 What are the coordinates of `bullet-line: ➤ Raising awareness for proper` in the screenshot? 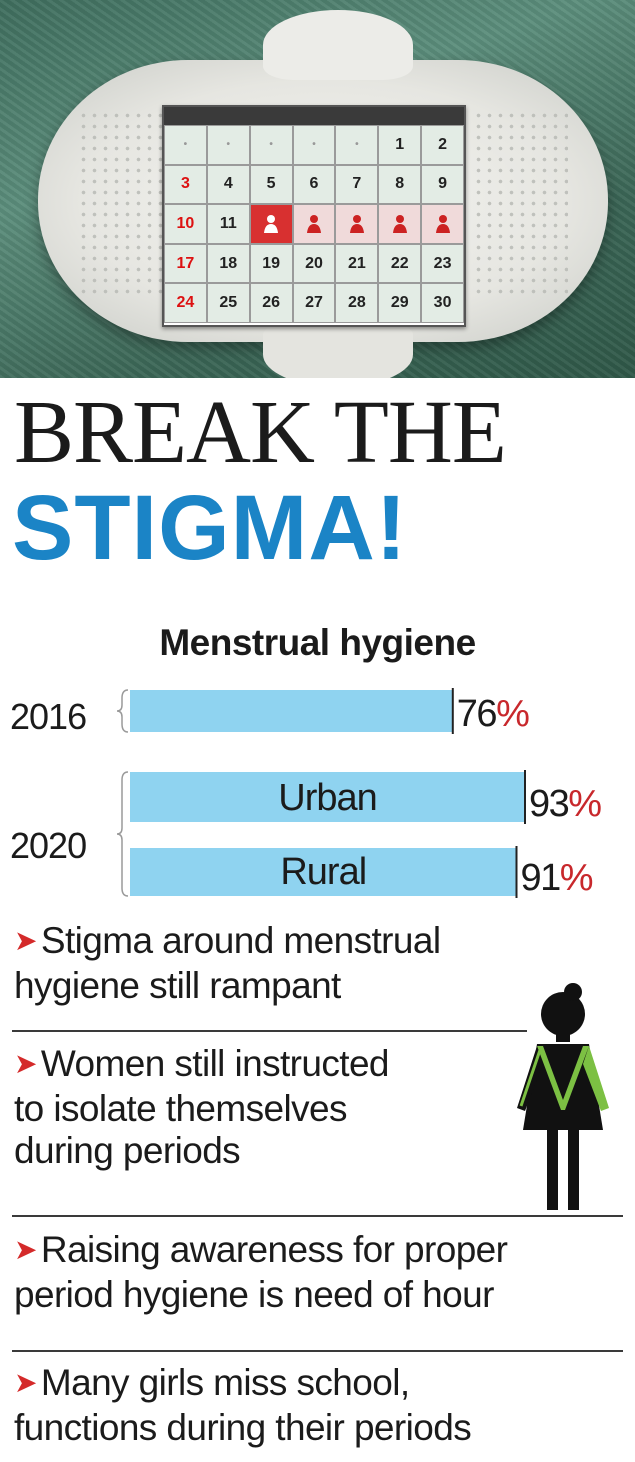 It's located at (261, 1251).